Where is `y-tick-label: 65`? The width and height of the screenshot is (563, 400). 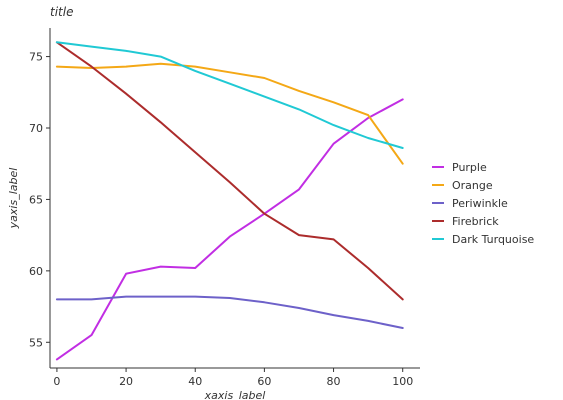 y-tick-label: 65 is located at coordinates (36, 199).